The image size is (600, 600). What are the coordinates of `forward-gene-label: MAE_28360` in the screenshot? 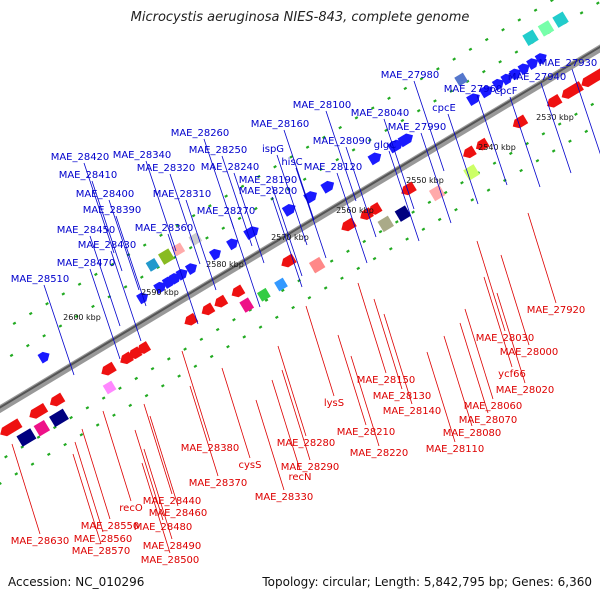 It's located at (164, 228).